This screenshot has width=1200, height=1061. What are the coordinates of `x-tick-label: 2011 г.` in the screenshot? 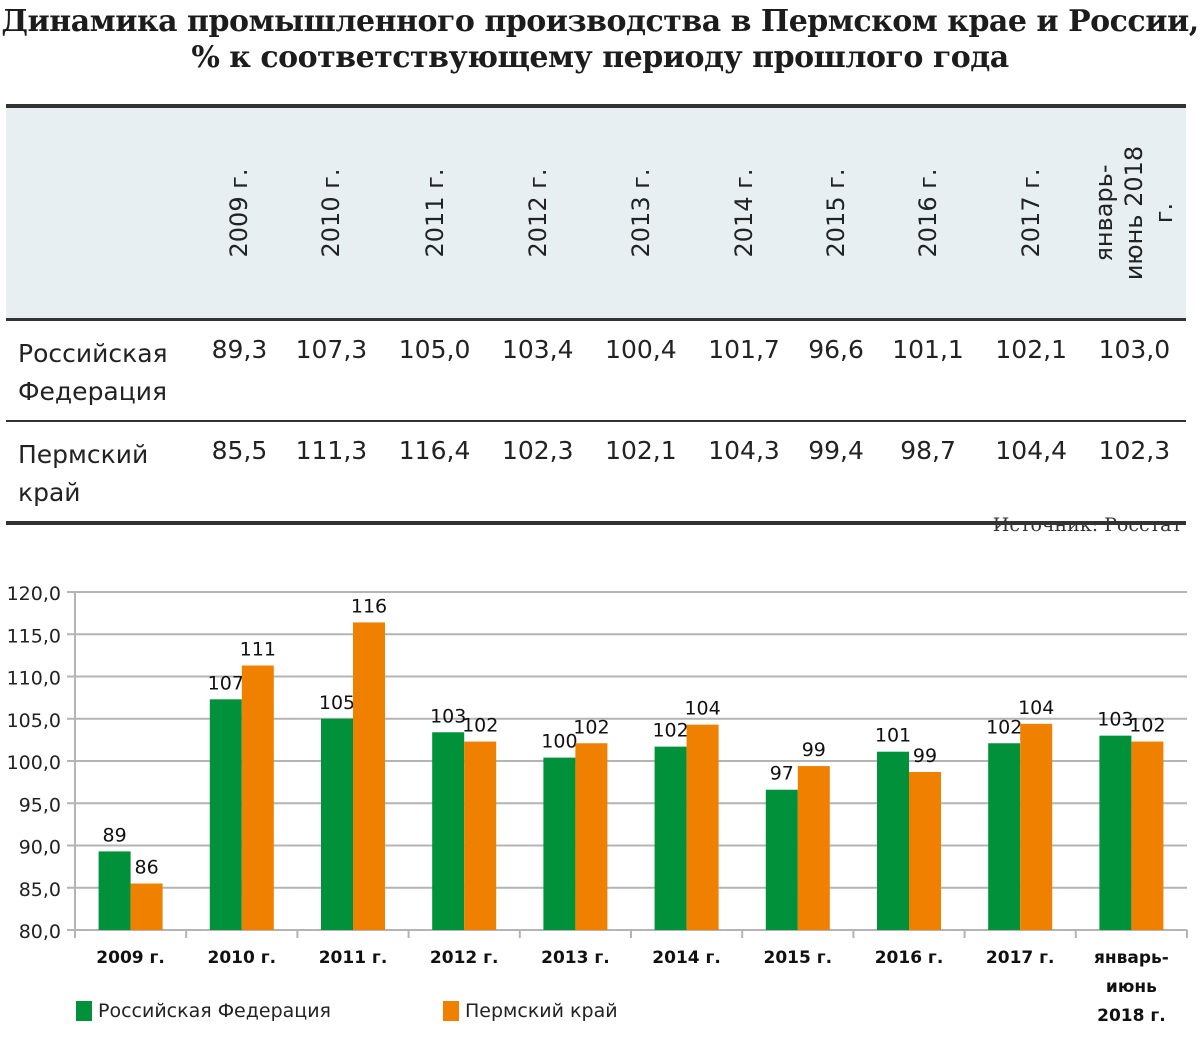 It's located at (353, 958).